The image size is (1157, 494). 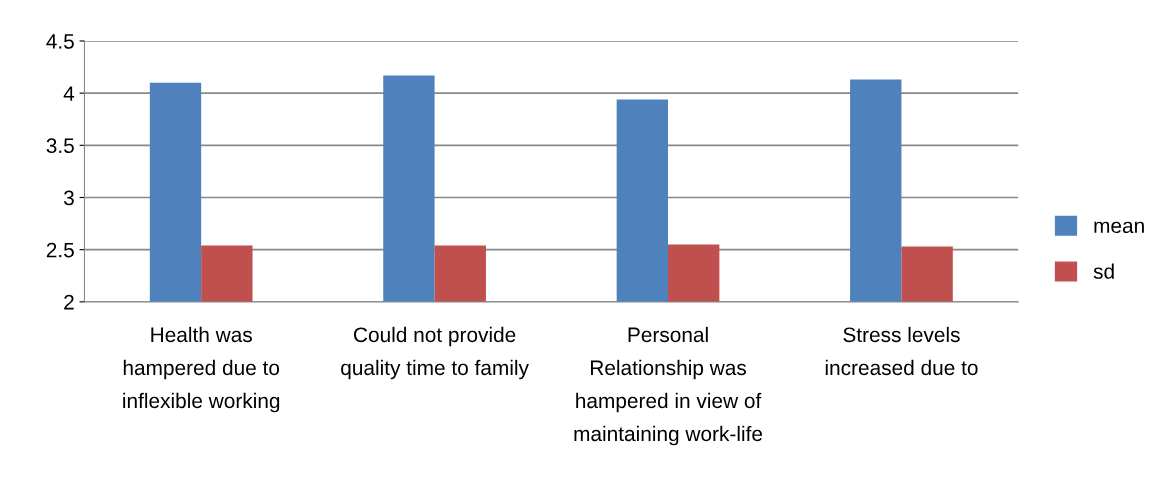 What do you see at coordinates (68, 198) in the screenshot?
I see `y-tick-label: 3` at bounding box center [68, 198].